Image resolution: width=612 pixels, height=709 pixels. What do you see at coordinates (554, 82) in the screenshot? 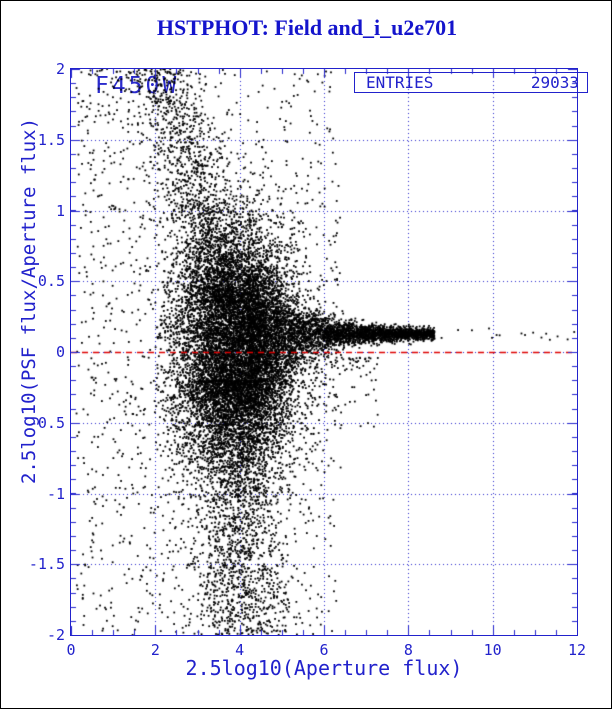
I see `entries-value: 29033` at bounding box center [554, 82].